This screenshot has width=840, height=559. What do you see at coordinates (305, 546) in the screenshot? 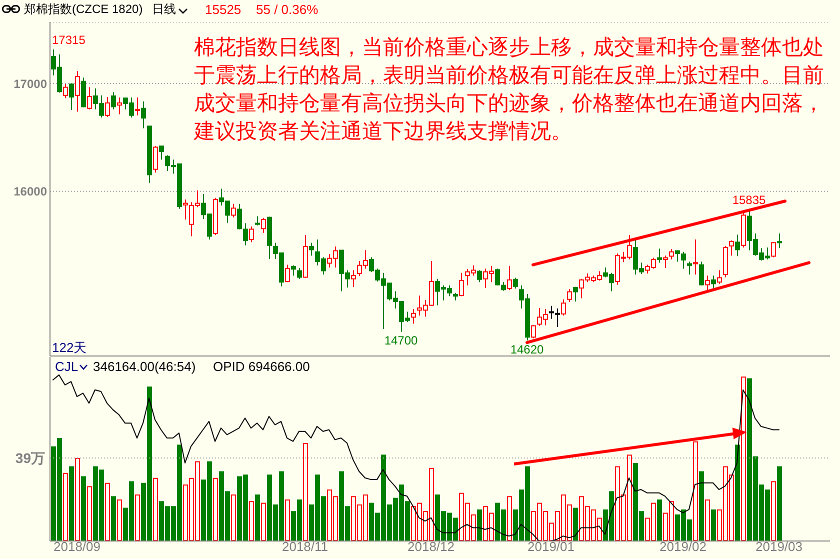
I see `x-tick-label: 2018/11` at bounding box center [305, 546].